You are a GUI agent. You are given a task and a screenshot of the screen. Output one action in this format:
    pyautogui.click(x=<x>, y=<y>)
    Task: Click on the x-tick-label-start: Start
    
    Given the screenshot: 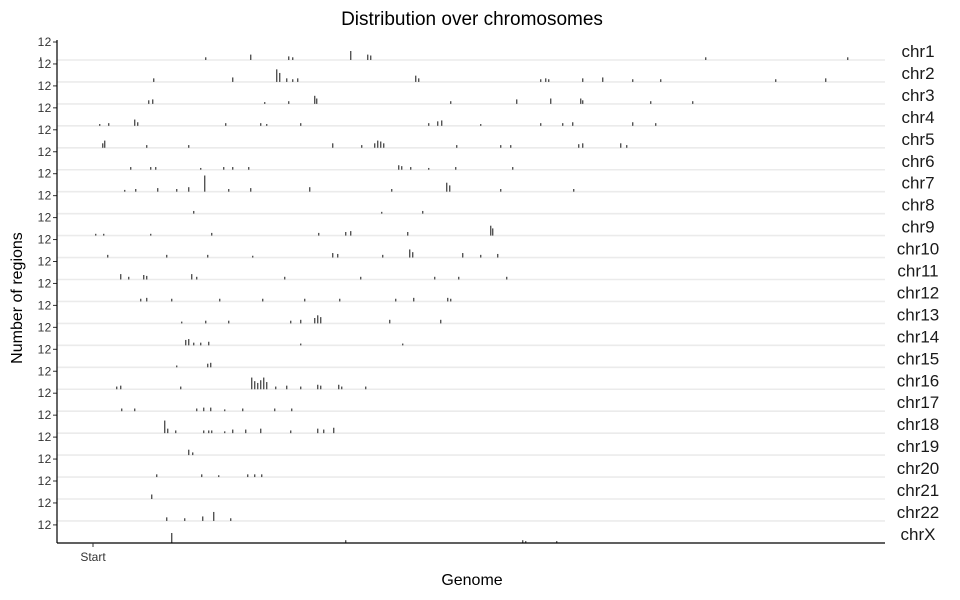 What is the action you would take?
    pyautogui.click(x=93, y=557)
    